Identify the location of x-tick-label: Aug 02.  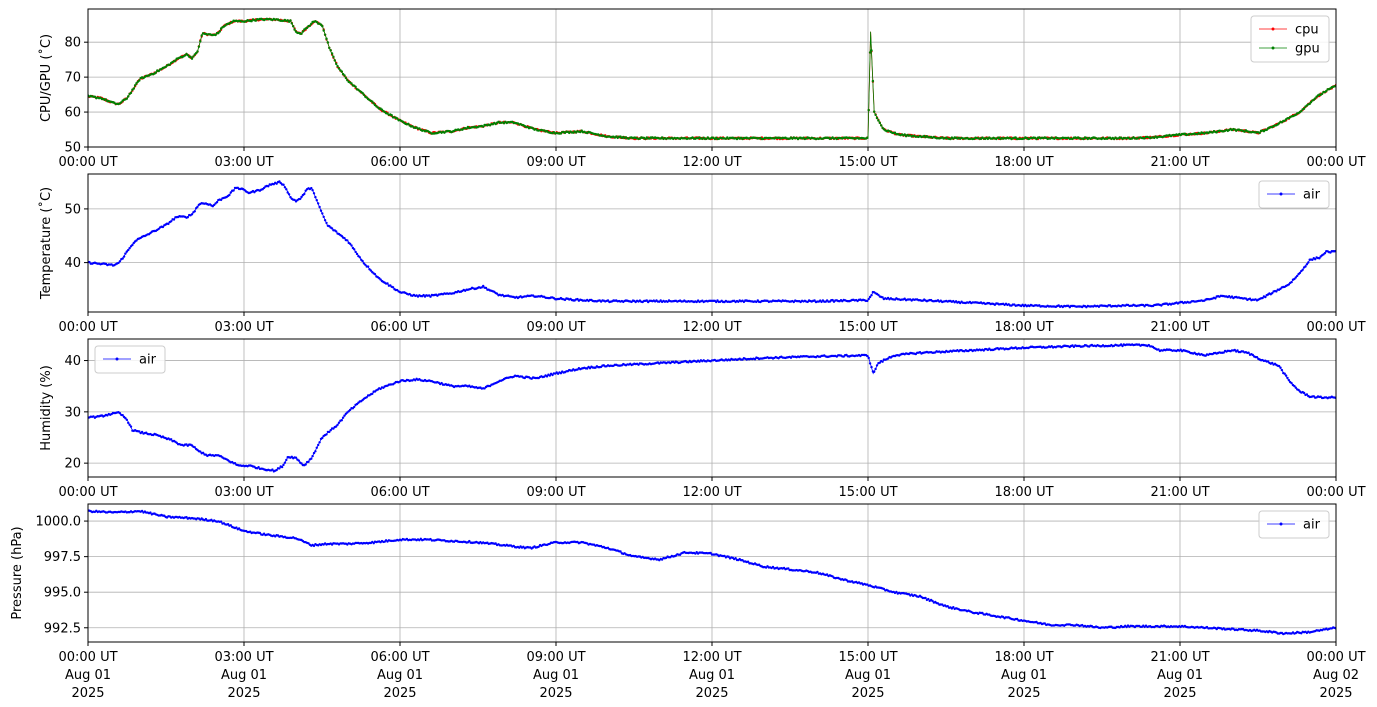
(1336, 675).